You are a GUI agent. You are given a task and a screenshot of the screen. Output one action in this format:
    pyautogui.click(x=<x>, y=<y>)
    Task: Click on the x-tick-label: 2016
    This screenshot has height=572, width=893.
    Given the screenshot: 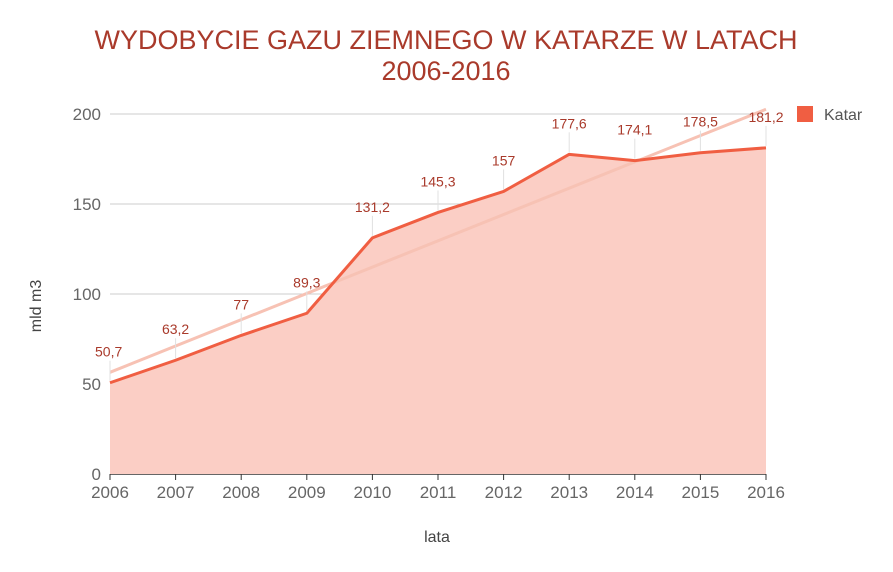 What is the action you would take?
    pyautogui.click(x=766, y=492)
    